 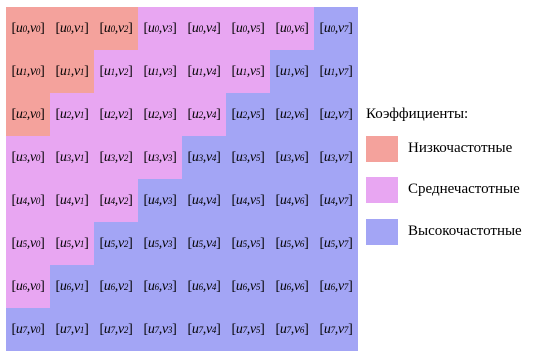 I want to click on coefficient-cell: [u 6 ,v 3], so click(x=160, y=286).